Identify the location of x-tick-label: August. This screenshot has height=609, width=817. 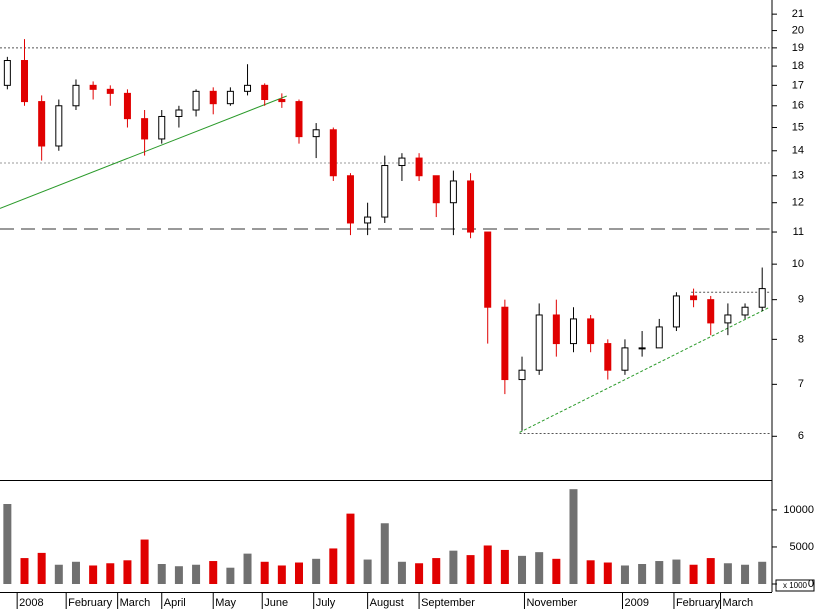
(387, 603).